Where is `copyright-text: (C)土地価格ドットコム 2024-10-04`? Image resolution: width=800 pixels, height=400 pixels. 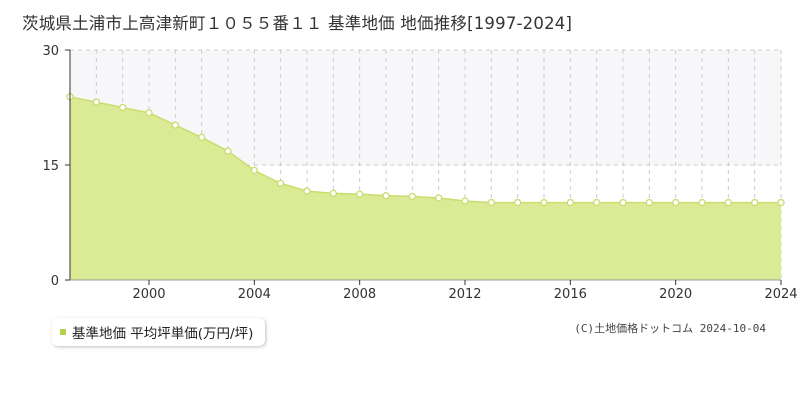 copyright-text: (C)土地価格ドットコム 2024-10-04 is located at coordinates (670, 328).